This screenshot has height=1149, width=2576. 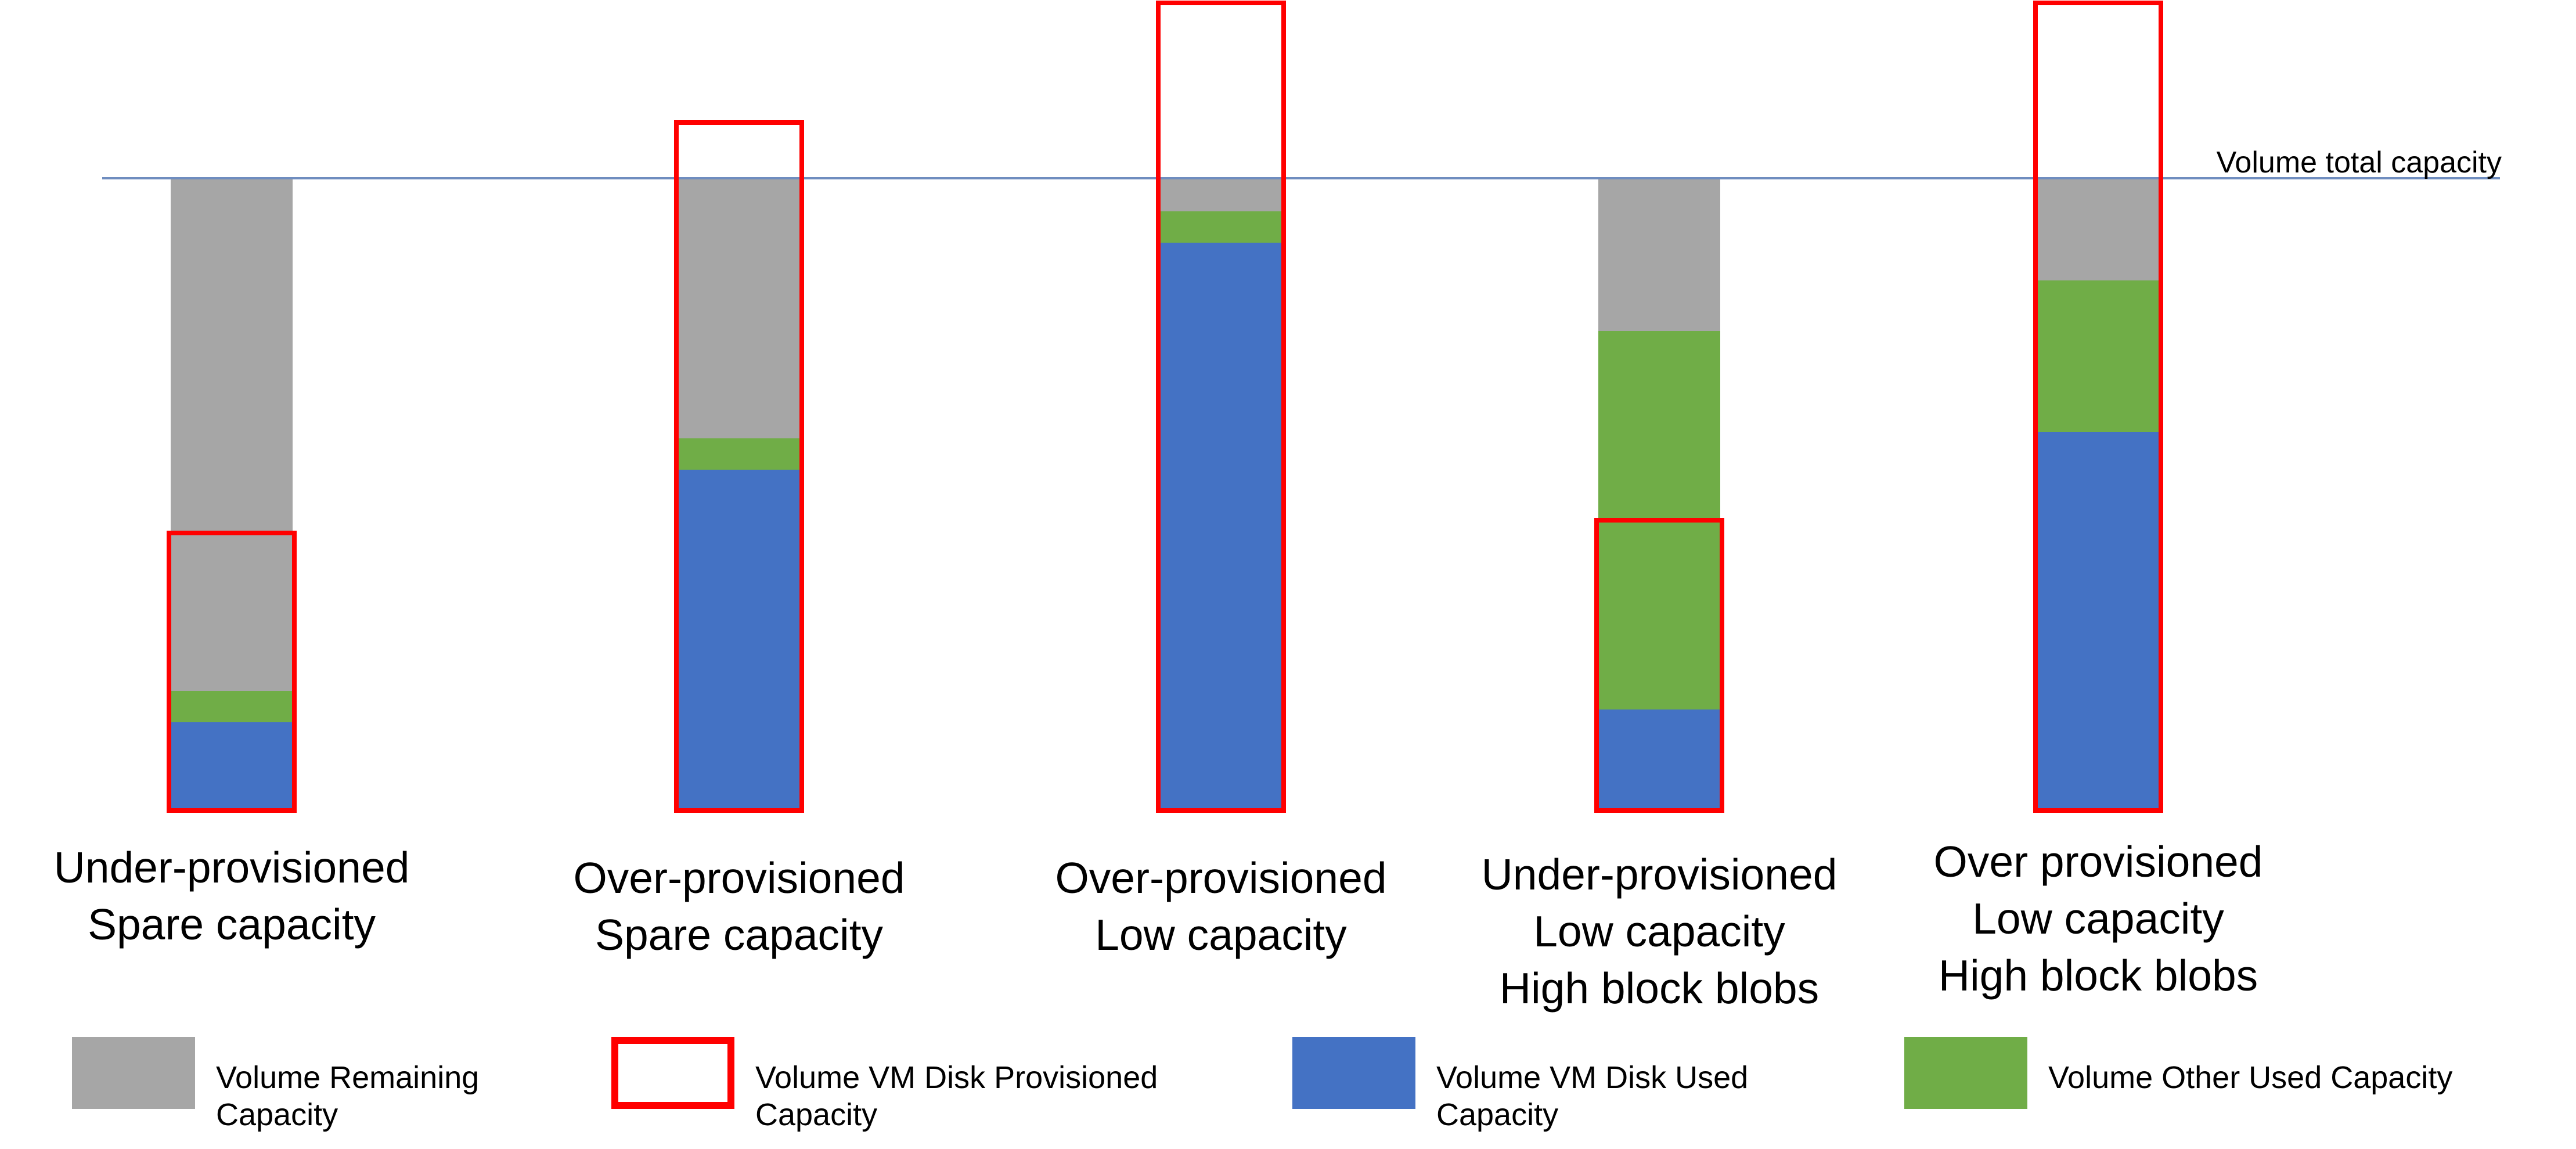 What do you see at coordinates (1353, 1073) in the screenshot?
I see `vm-disk-used-swatch-icon` at bounding box center [1353, 1073].